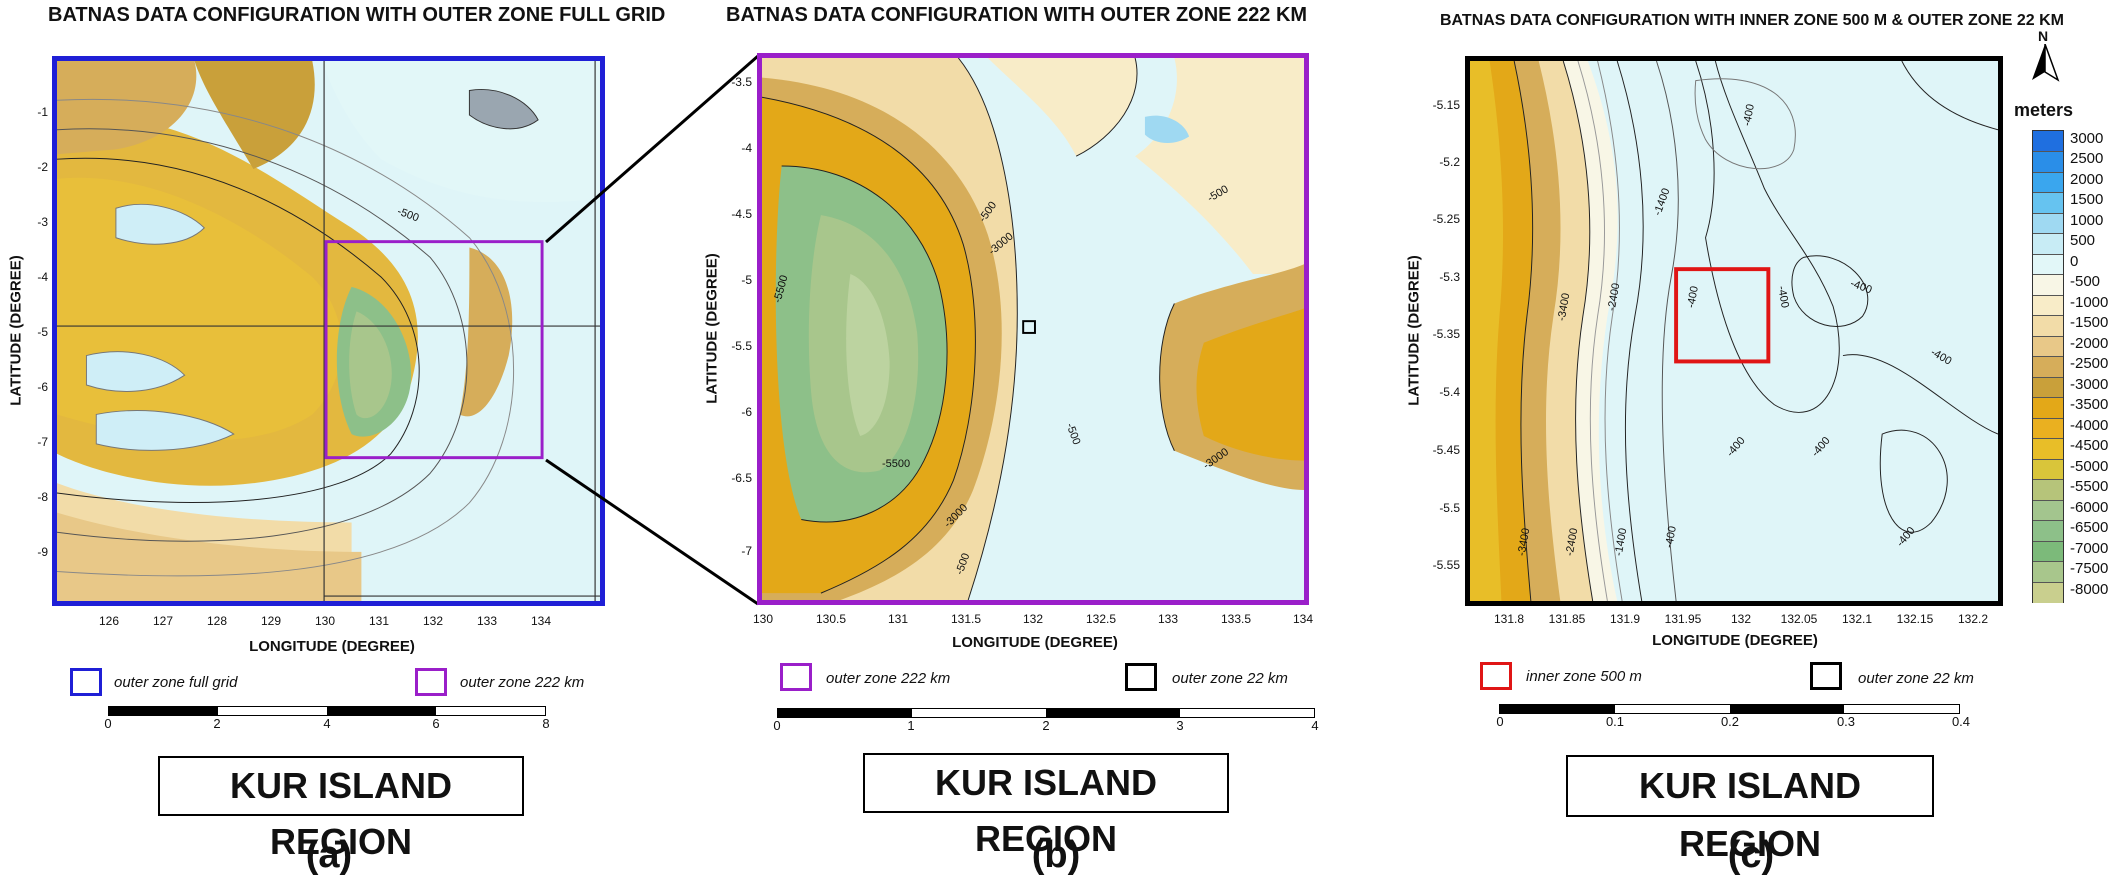 The height and width of the screenshot is (891, 2109). I want to click on panel-a-letter: (a), so click(329, 855).